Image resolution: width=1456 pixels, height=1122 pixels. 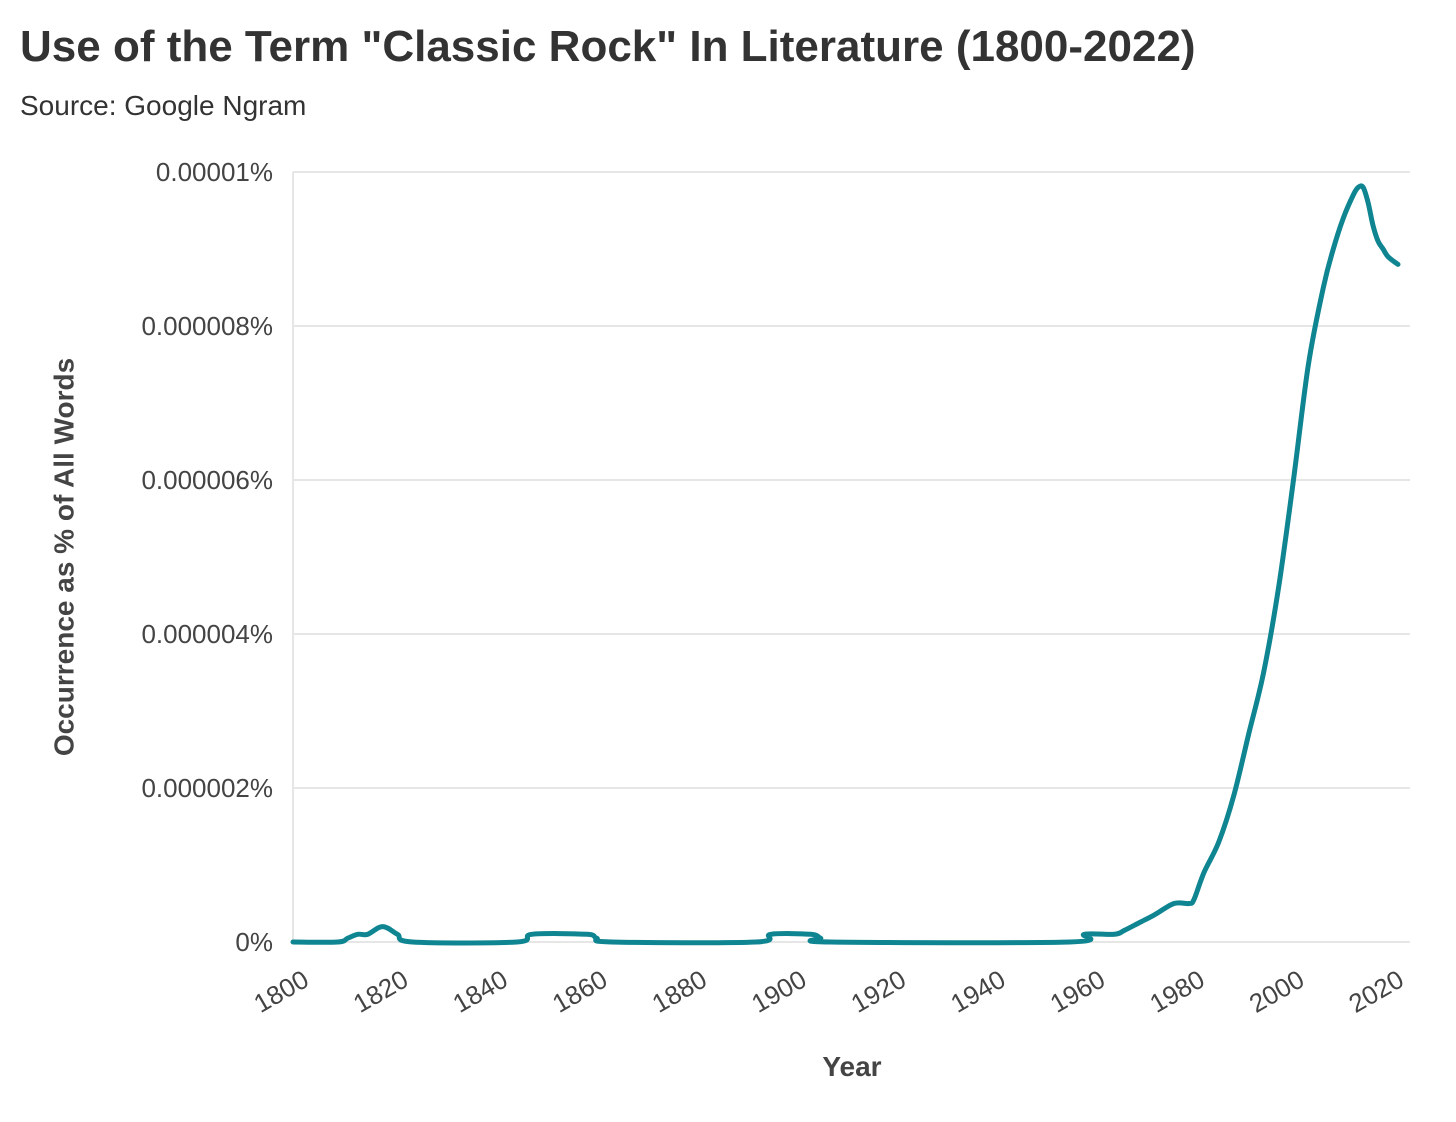 What do you see at coordinates (163, 105) in the screenshot?
I see `chart-subtitle: Source: Google Ngram` at bounding box center [163, 105].